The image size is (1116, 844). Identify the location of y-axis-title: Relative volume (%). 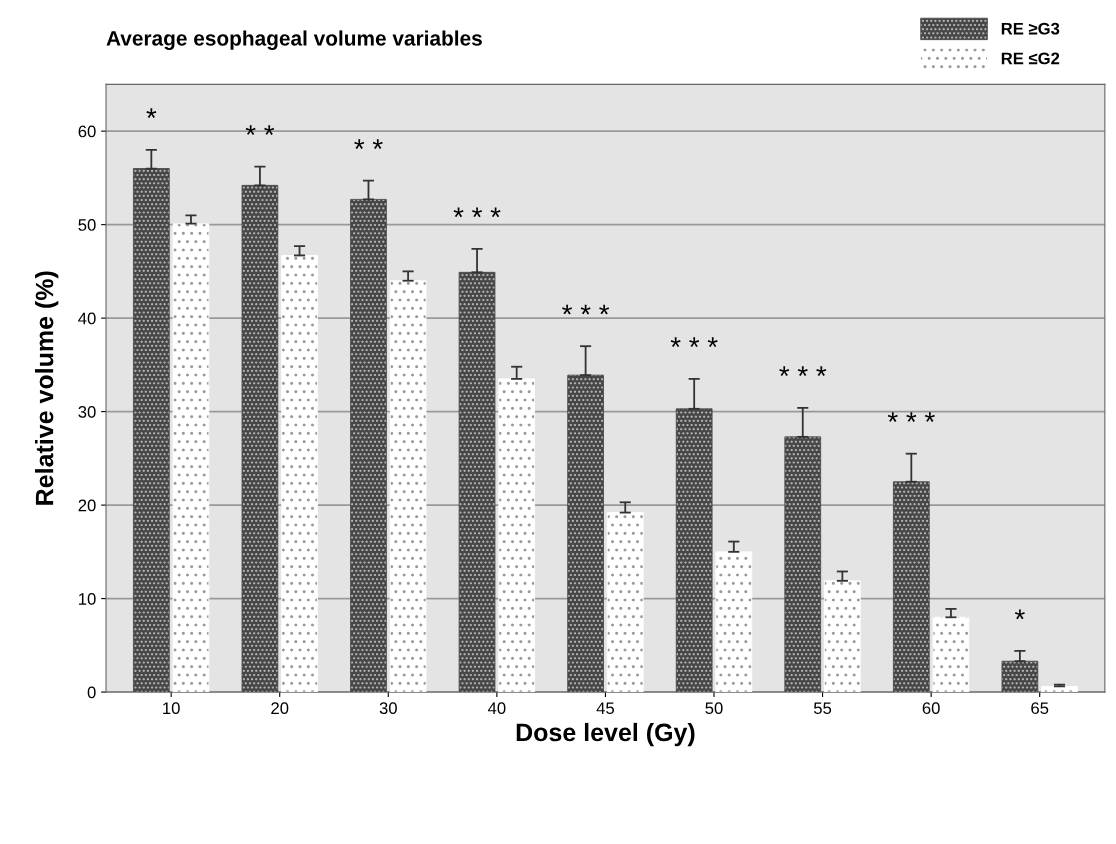
(47, 388).